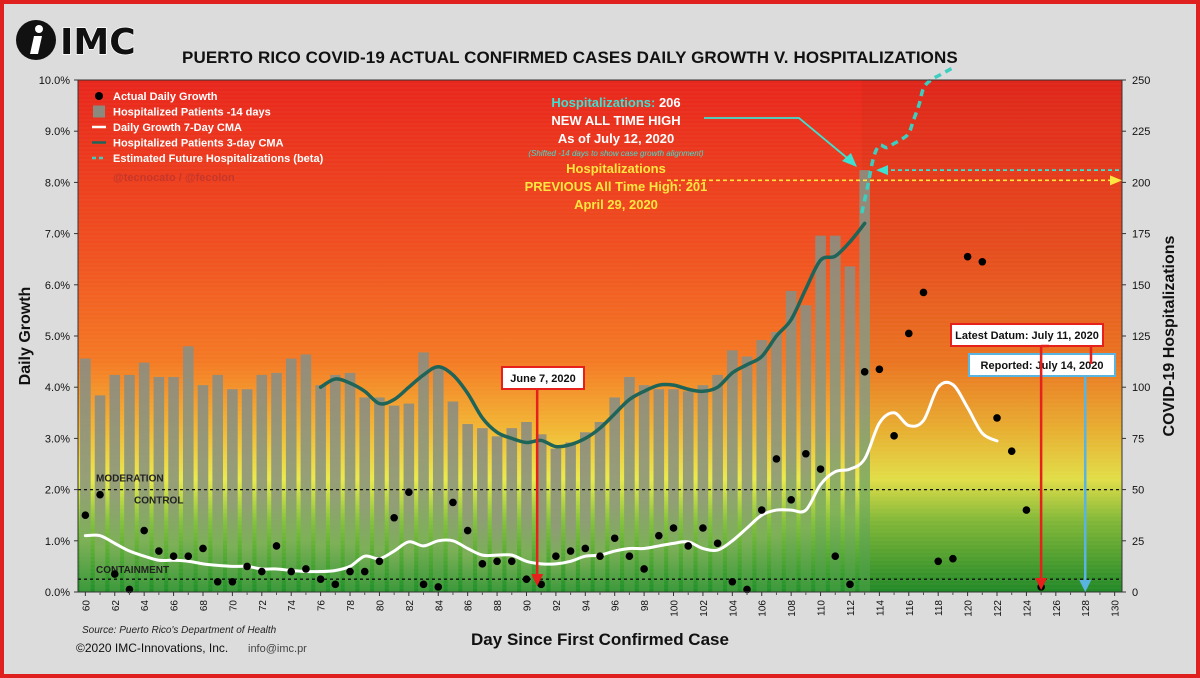 Image resolution: width=1200 pixels, height=678 pixels. I want to click on x-tick-label: 110, so click(822, 608).